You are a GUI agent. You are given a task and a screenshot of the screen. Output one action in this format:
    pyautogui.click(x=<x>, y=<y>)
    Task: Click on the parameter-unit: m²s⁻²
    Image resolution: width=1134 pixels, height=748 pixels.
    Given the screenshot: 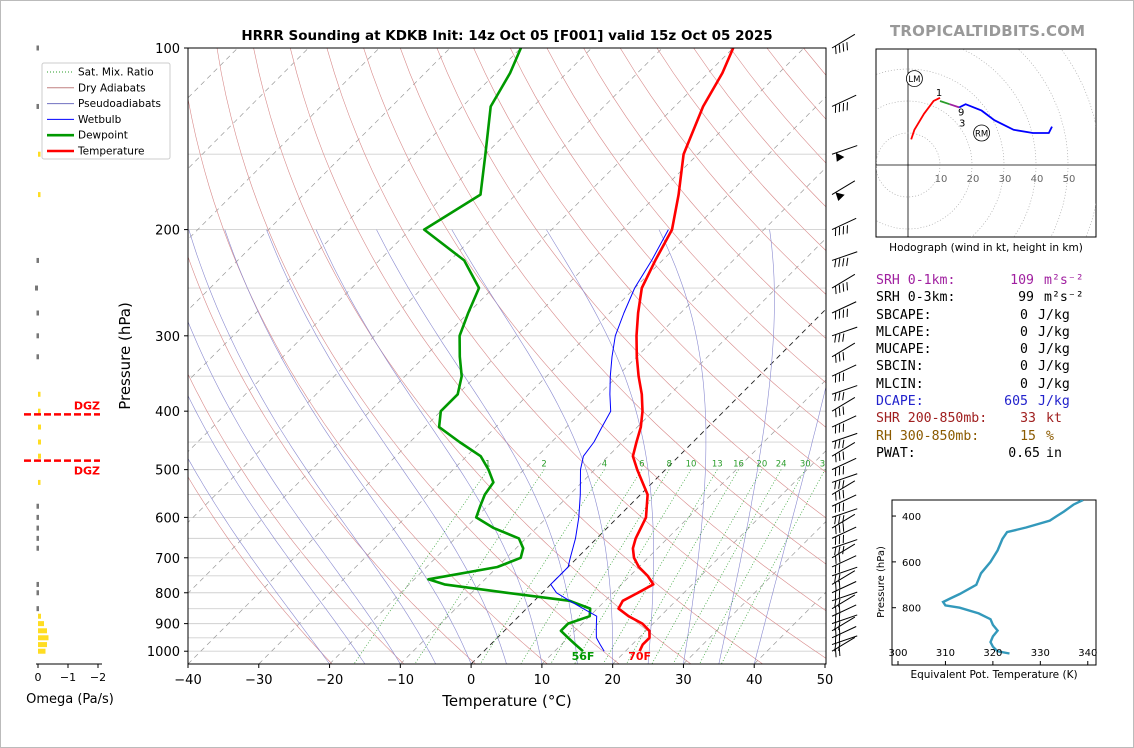 What is the action you would take?
    pyautogui.click(x=1064, y=280)
    